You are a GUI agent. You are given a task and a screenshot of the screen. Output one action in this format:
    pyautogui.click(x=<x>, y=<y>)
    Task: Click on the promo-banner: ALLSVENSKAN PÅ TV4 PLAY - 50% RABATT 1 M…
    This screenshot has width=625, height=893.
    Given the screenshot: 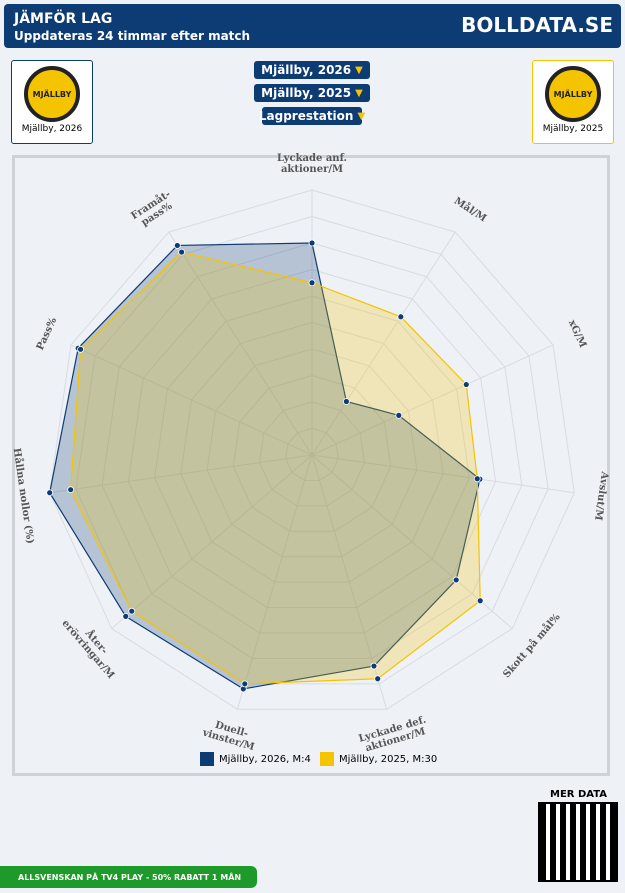 What is the action you would take?
    pyautogui.click(x=128, y=877)
    